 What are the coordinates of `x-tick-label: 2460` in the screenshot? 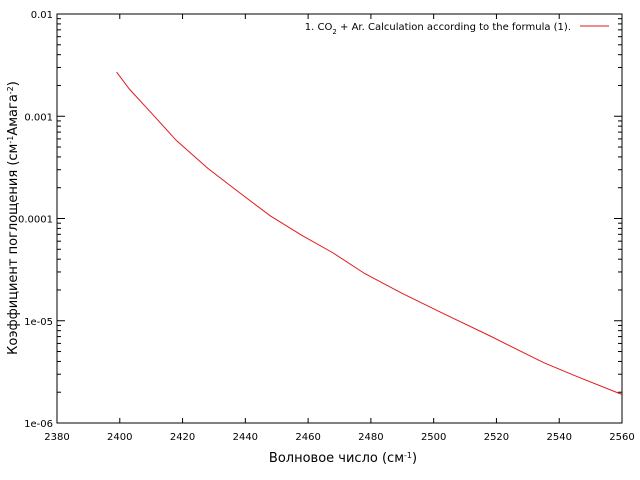 It's located at (307, 437).